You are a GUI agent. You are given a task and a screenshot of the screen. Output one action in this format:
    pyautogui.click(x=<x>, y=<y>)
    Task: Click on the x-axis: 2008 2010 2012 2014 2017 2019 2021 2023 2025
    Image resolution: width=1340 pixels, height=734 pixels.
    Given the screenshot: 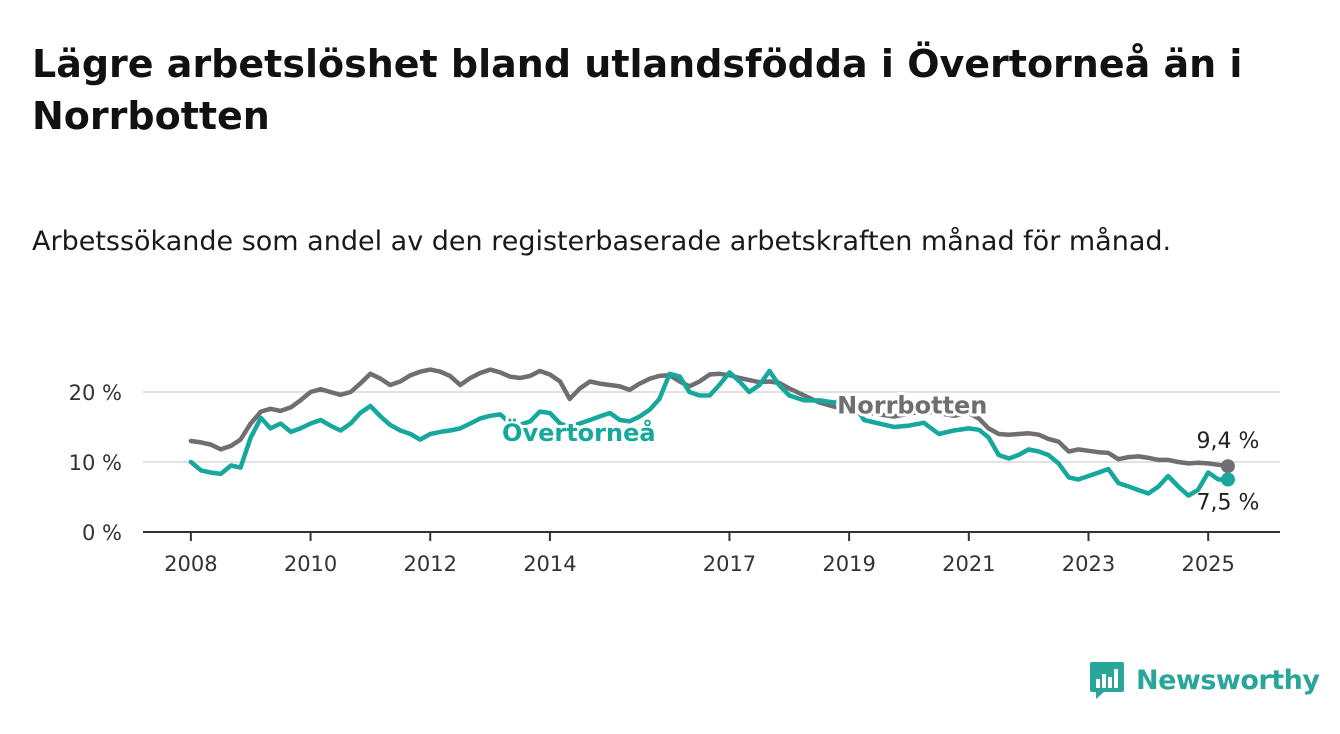 What is the action you would take?
    pyautogui.click(x=711, y=553)
    